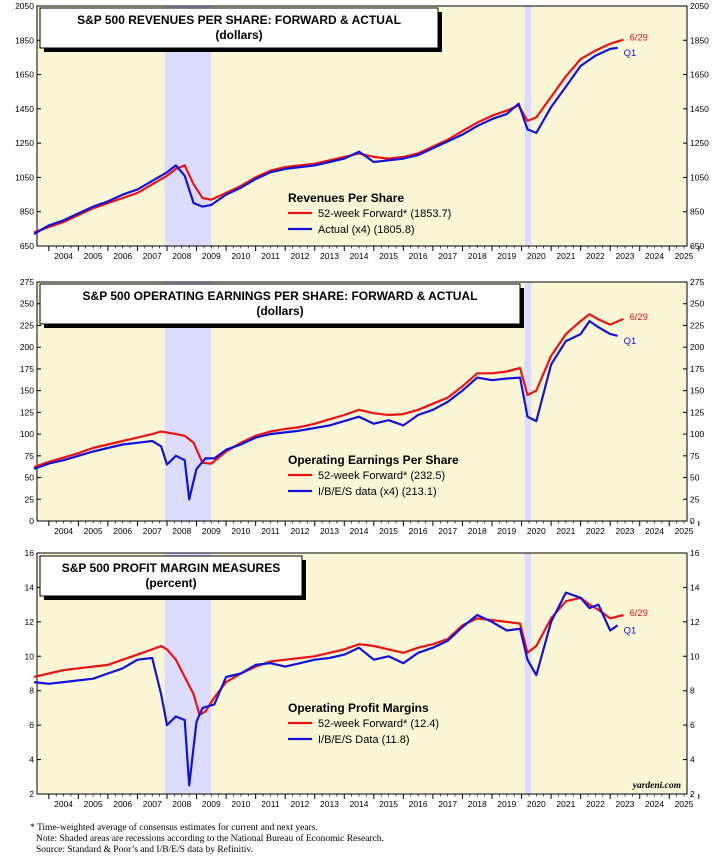 The width and height of the screenshot is (727, 860). Describe the element at coordinates (27, 369) in the screenshot. I see `y-tick-label-left: 175` at that location.